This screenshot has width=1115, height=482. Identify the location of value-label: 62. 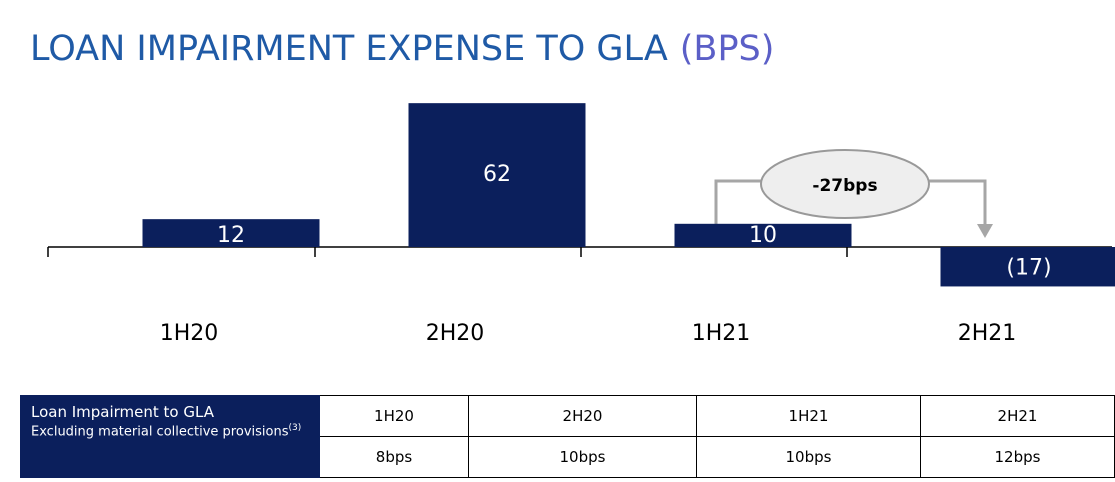
(497, 174).